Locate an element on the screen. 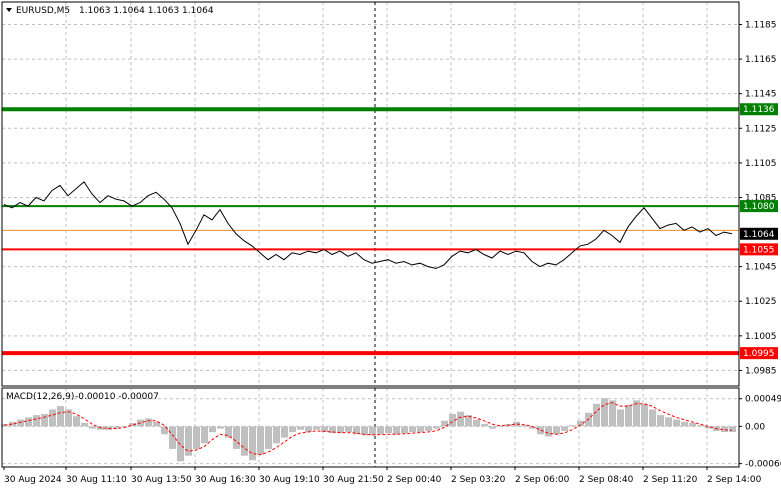 The image size is (781, 489). ohlc-values: 1.1063 1.1064 1.1063 1.1064 is located at coordinates (146, 11).